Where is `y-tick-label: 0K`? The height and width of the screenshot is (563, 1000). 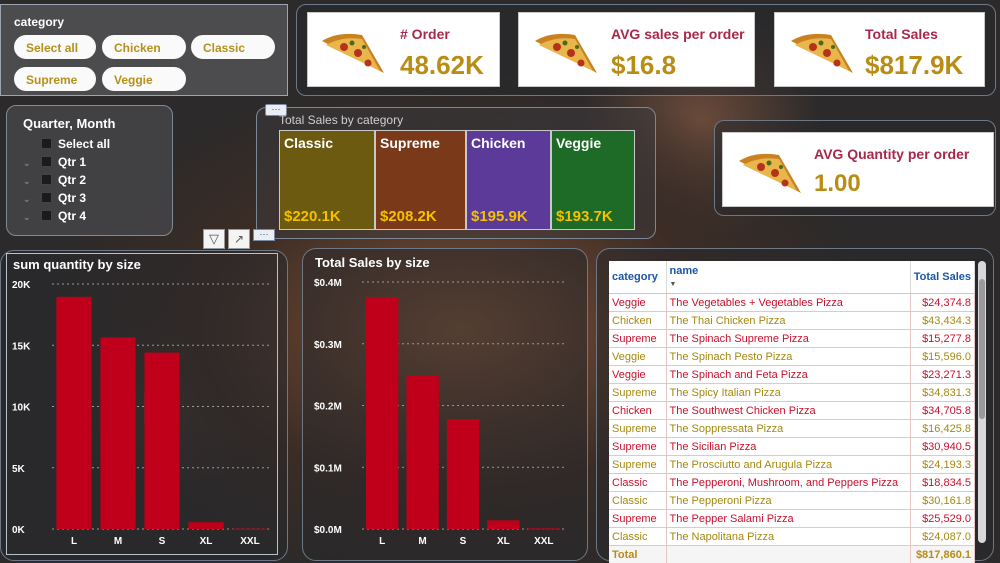 y-tick-label: 0K is located at coordinates (19, 530).